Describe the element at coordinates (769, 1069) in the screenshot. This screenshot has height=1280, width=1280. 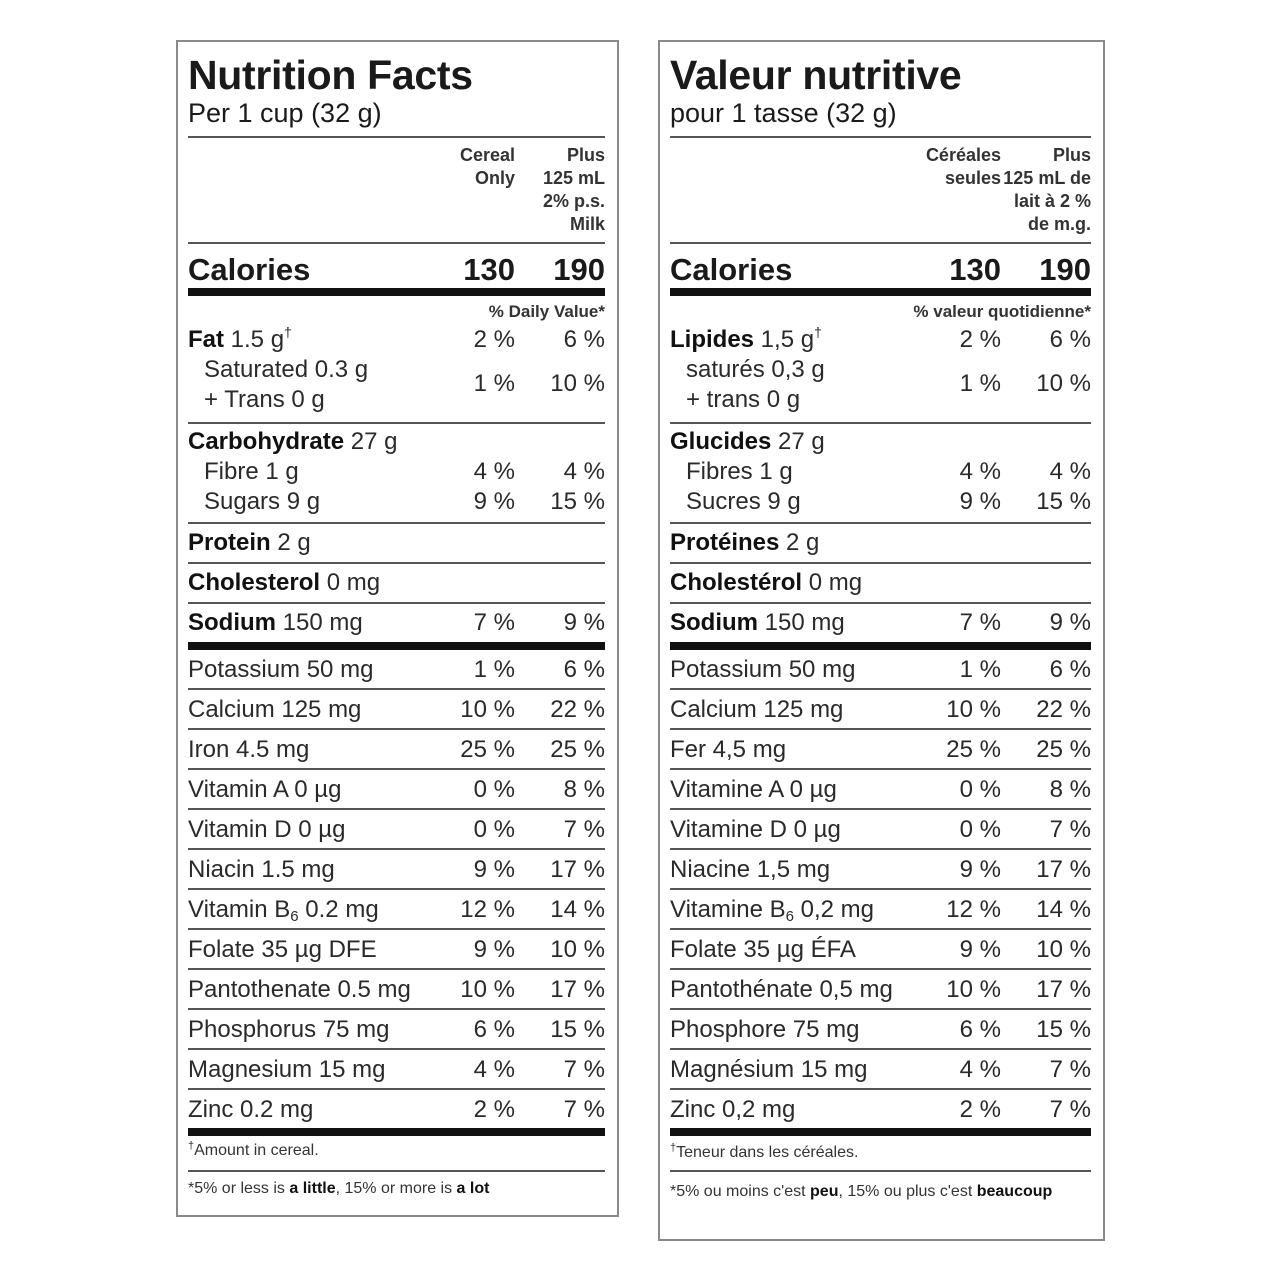
I see `nutrient-label: Magnésium 15 mg` at that location.